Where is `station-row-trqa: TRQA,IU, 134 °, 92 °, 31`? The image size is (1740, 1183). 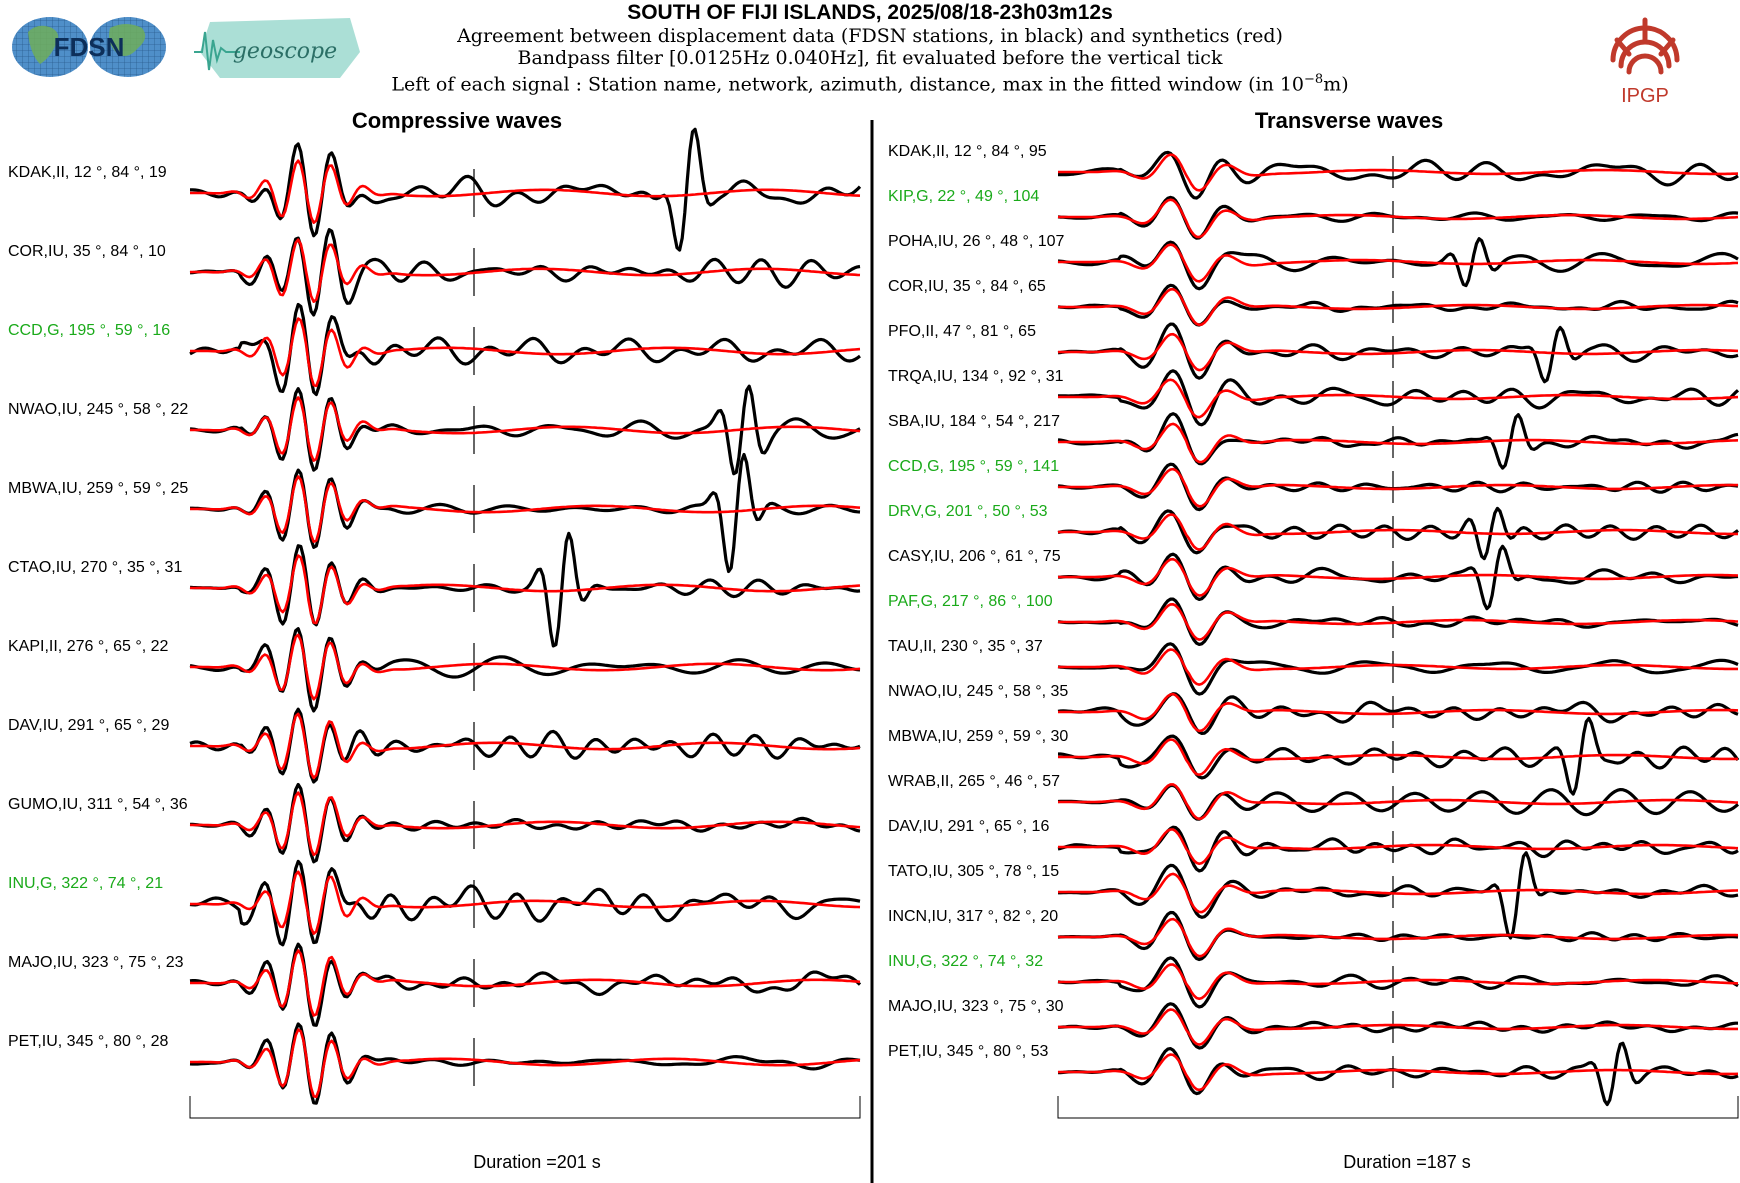 station-row-trqa: TRQA,IU, 134 °, 92 °, 31 is located at coordinates (1314, 397).